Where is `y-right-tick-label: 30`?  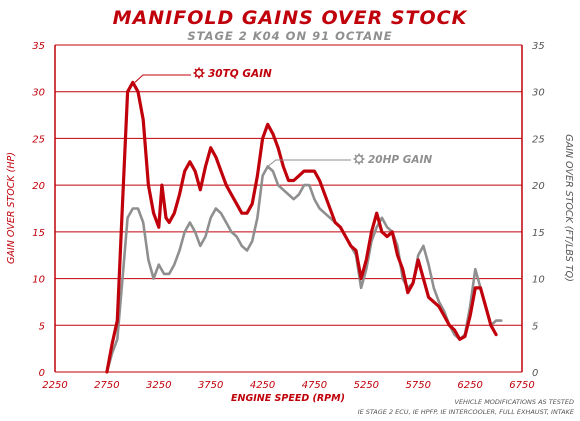
y-right-tick-label: 30 is located at coordinates (538, 93).